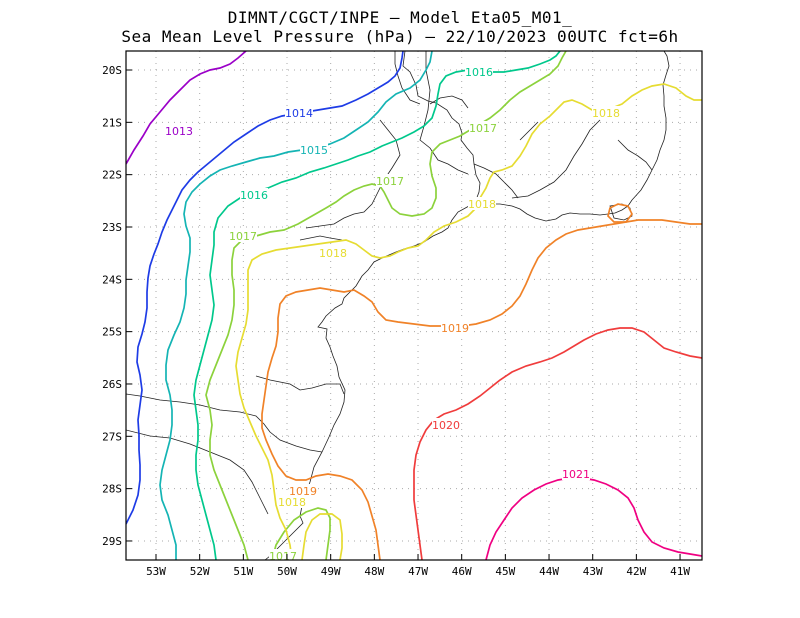  What do you see at coordinates (112, 489) in the screenshot?
I see `lat-label-28S: 28S` at bounding box center [112, 489].